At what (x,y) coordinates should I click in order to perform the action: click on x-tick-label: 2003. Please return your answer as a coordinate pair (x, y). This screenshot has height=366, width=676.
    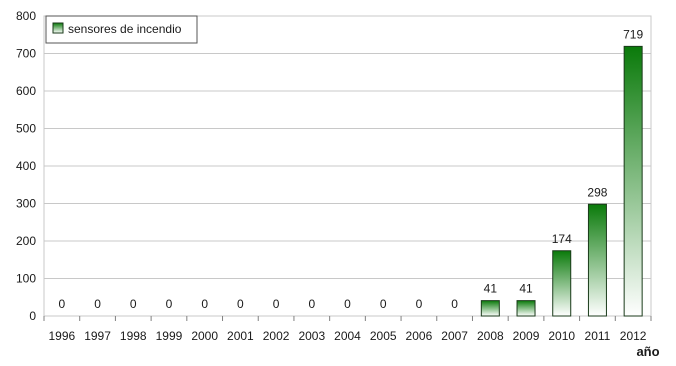
    Looking at the image, I should click on (311, 336).